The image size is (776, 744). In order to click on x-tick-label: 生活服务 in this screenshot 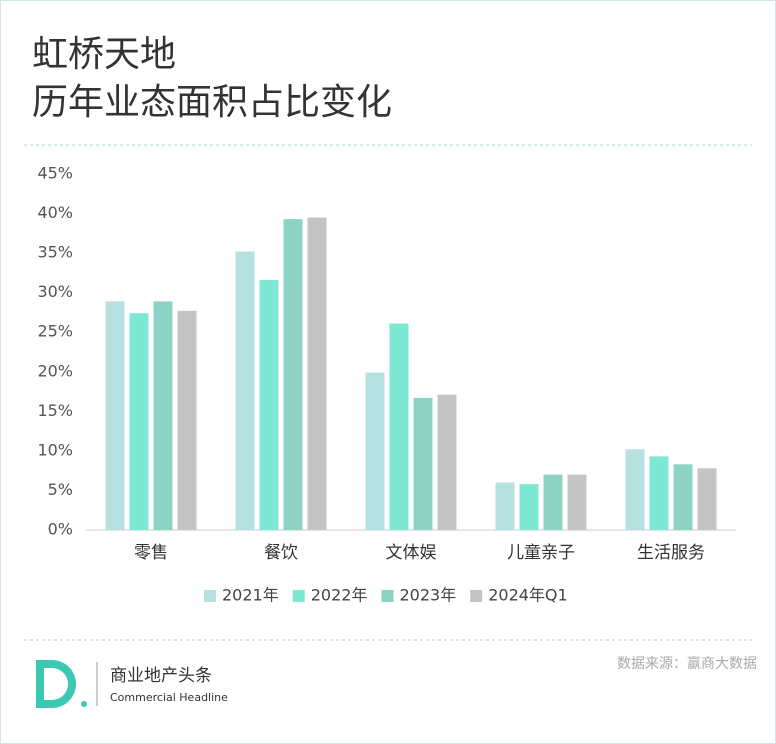, I will do `click(671, 553)`.